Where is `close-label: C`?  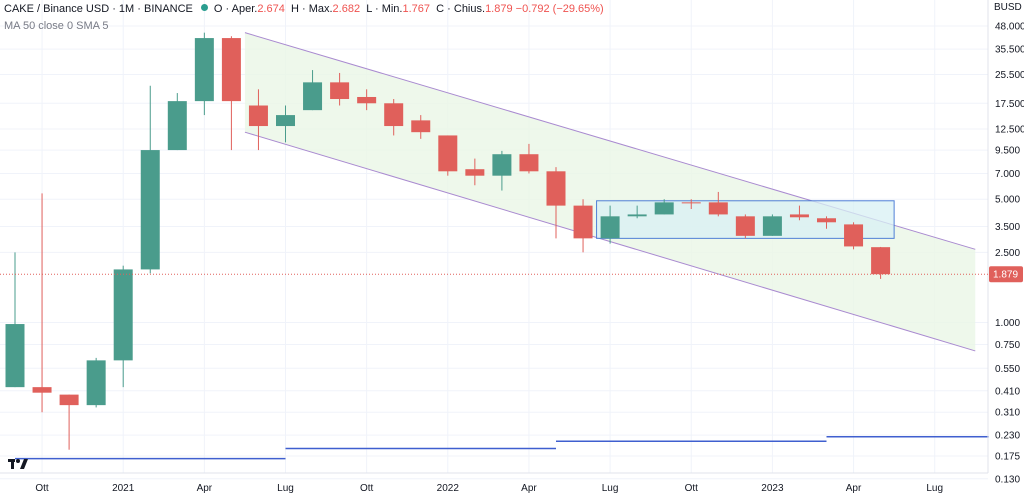
close-label: C is located at coordinates (440, 9).